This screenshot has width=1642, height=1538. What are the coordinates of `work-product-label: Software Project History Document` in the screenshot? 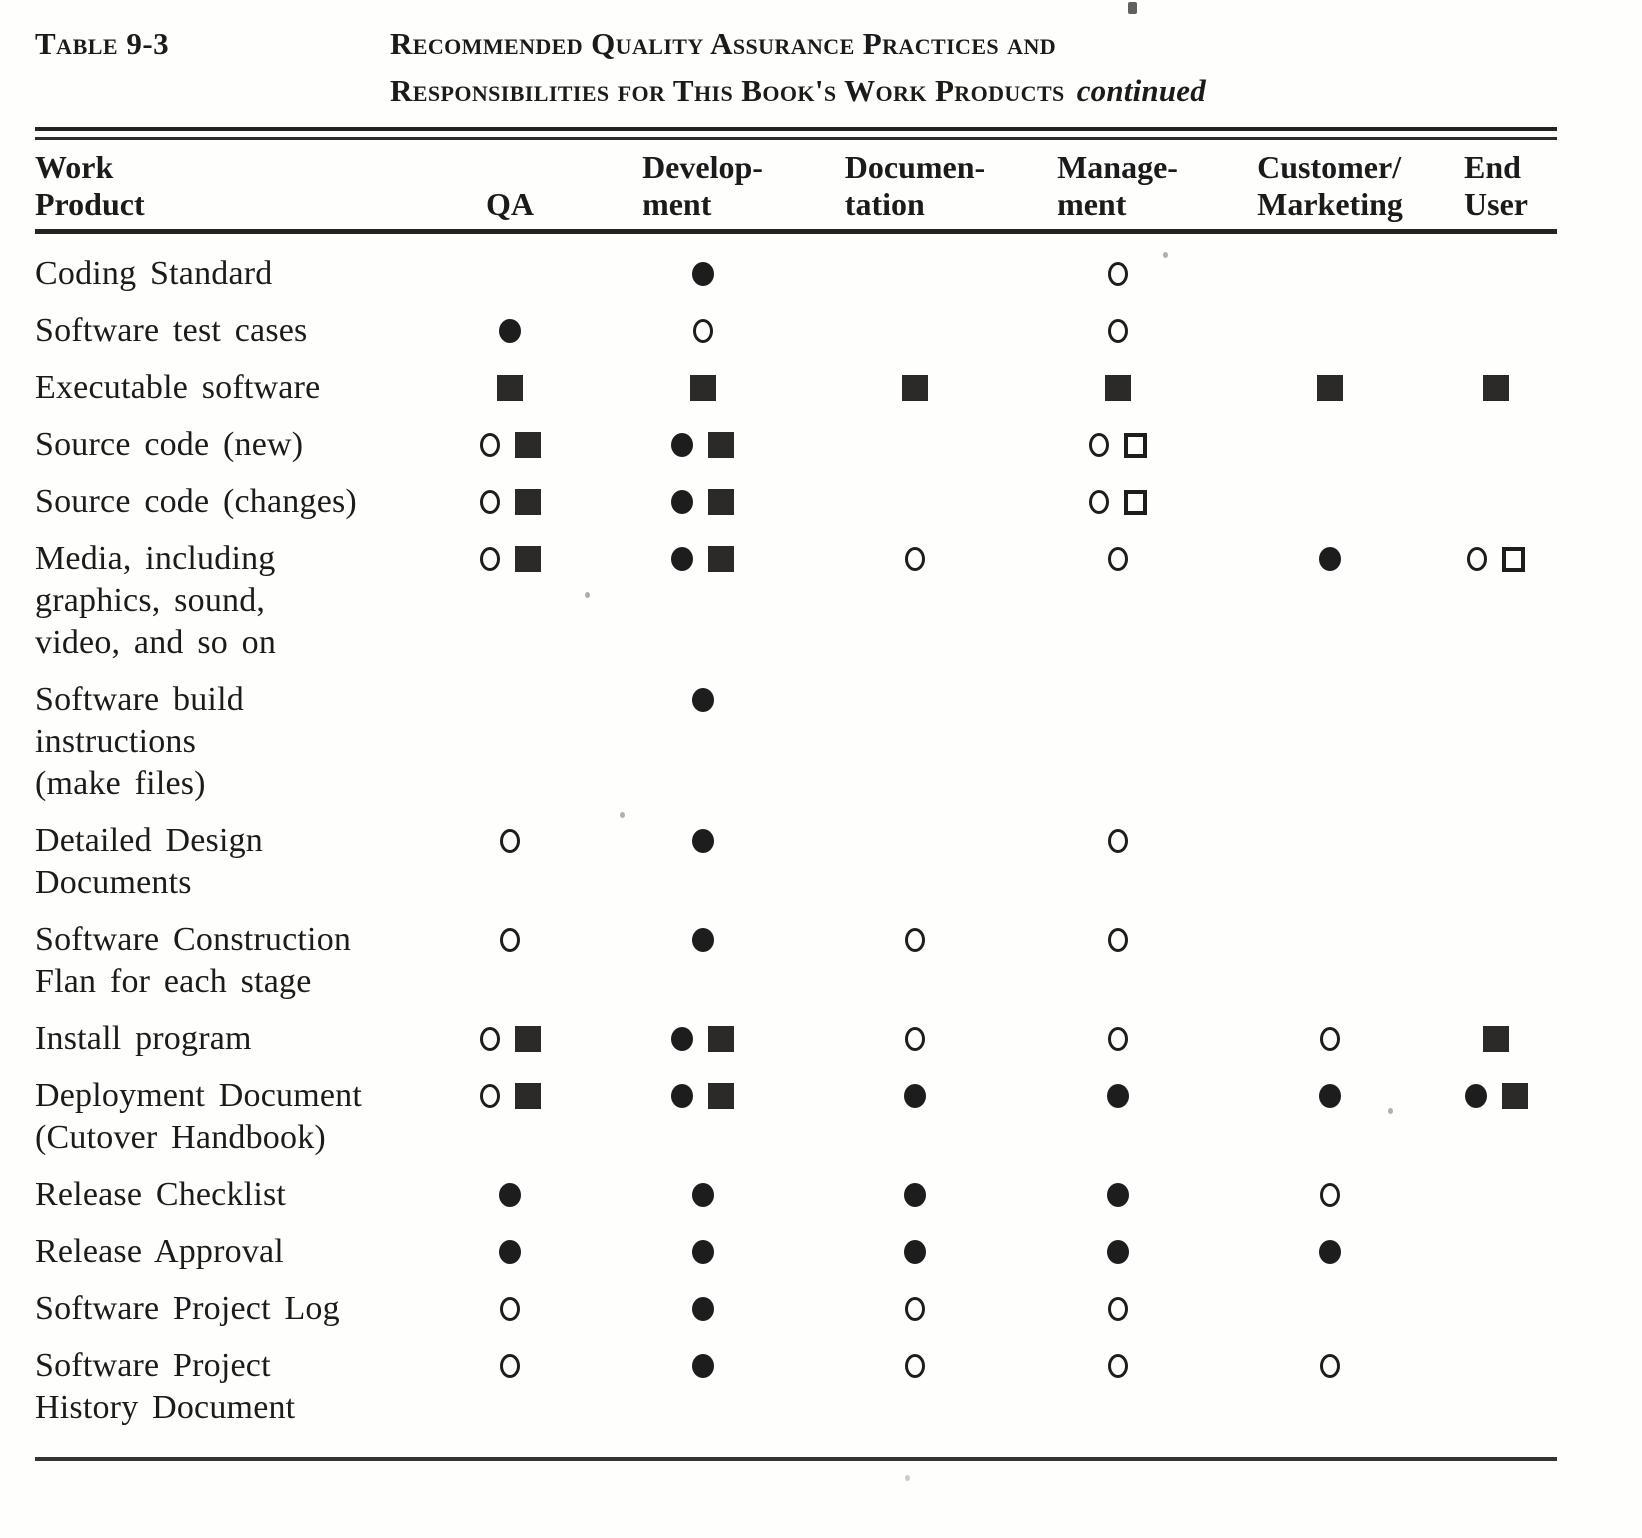 It's located at (235, 1387).